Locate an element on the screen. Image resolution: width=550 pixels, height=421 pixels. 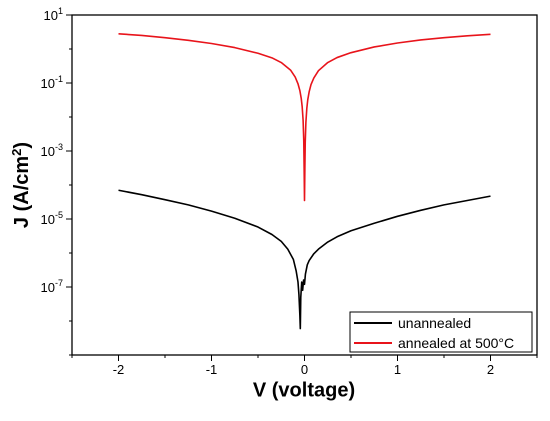
legend-box is located at coordinates (441, 332).